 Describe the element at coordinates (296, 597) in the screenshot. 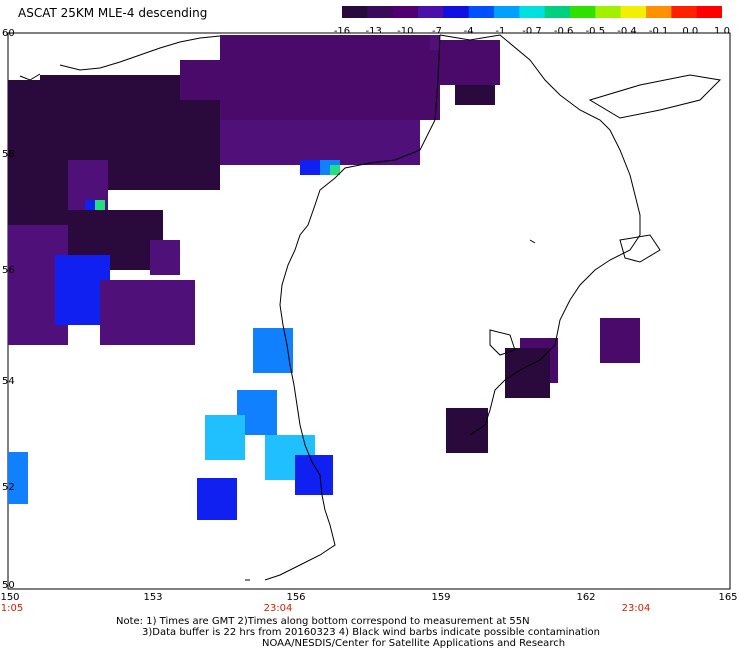

I see `lon-label: 156` at that location.